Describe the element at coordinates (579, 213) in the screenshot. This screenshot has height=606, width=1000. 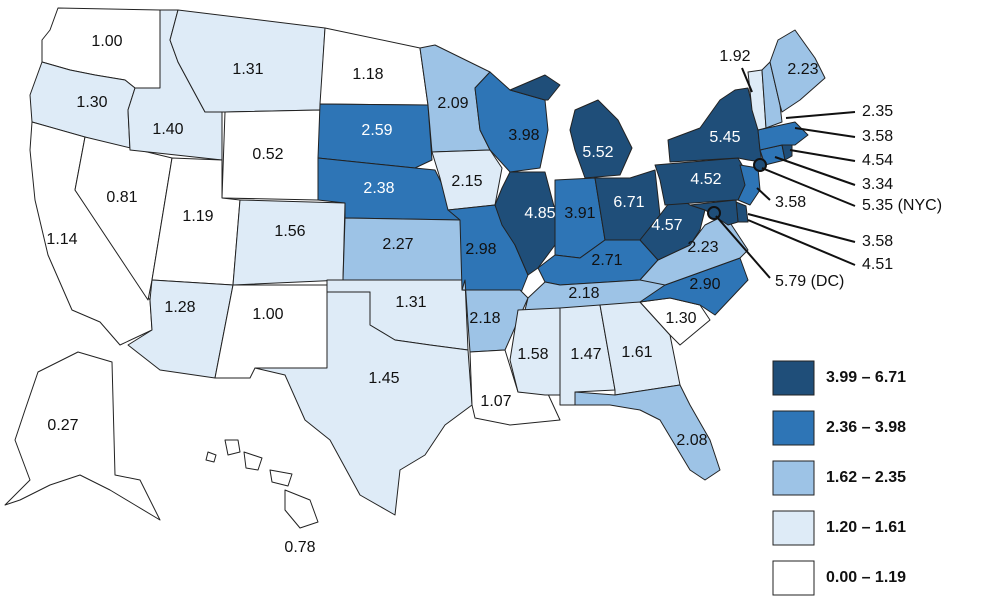
I see `label-in: 3.91` at that location.